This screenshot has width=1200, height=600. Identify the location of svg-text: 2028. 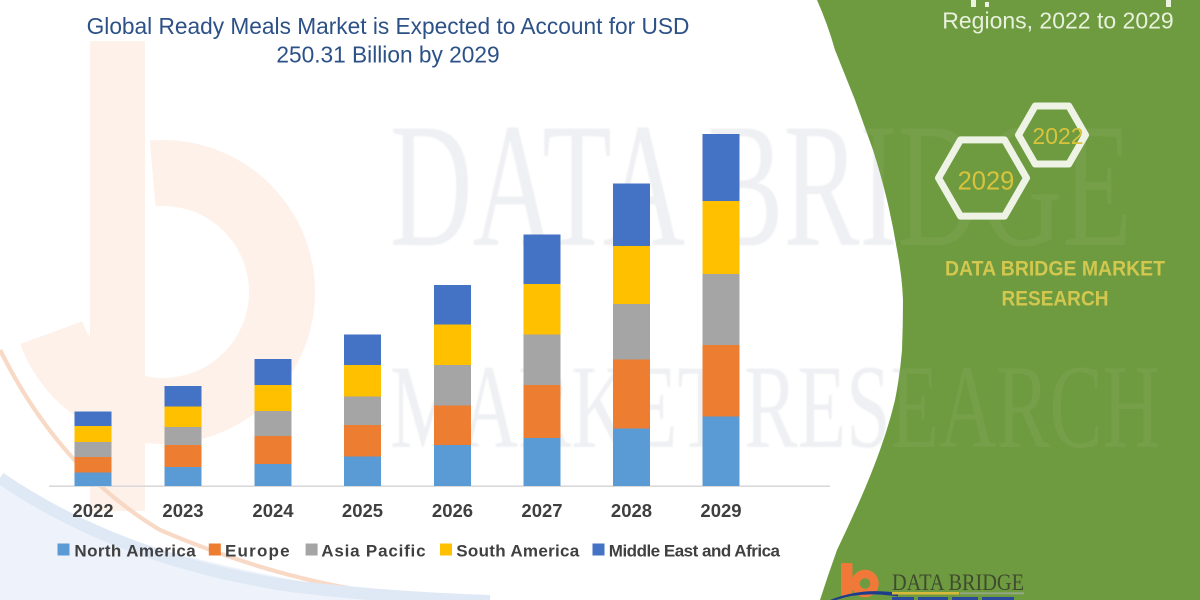
(631, 510).